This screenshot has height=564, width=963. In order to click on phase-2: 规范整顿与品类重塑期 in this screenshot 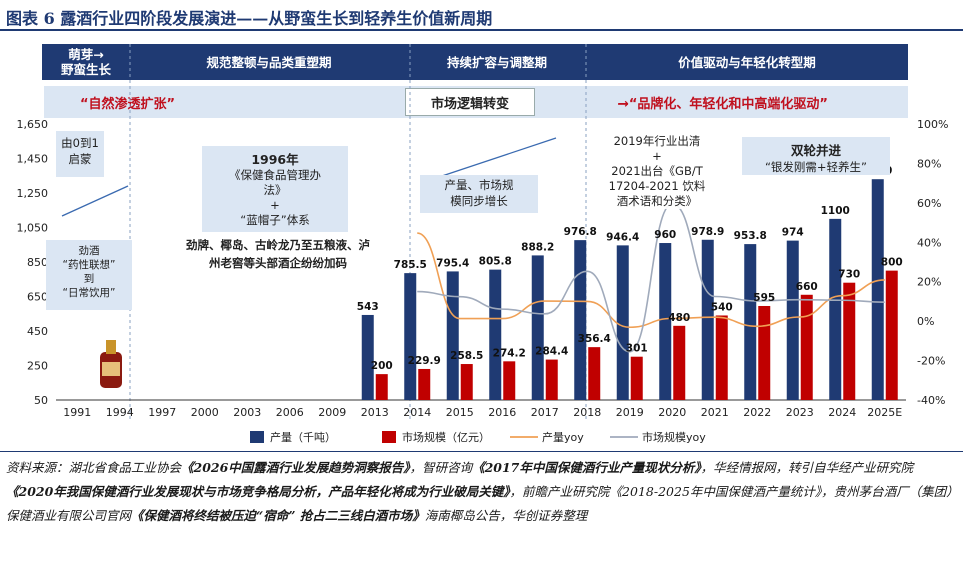, I will do `click(269, 62)`.